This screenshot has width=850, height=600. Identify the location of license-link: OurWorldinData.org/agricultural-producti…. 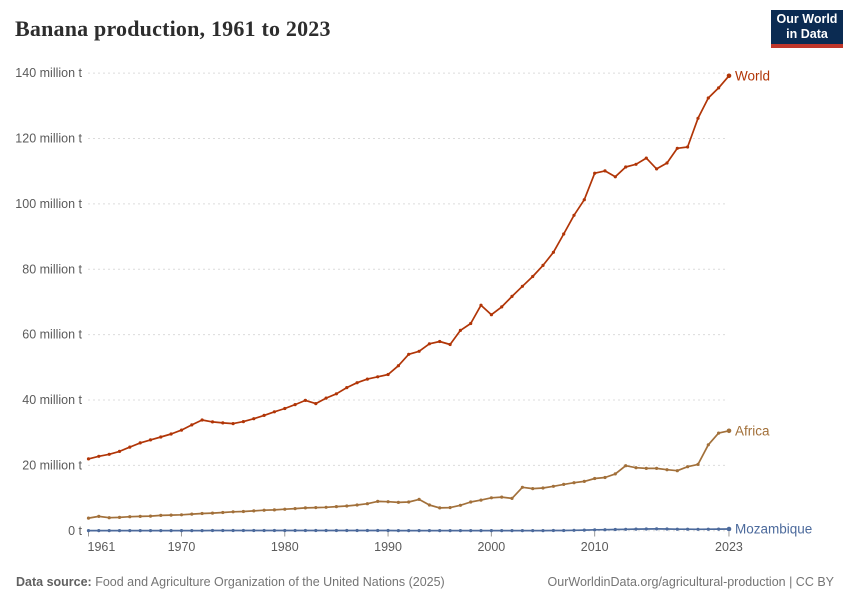
(690, 582).